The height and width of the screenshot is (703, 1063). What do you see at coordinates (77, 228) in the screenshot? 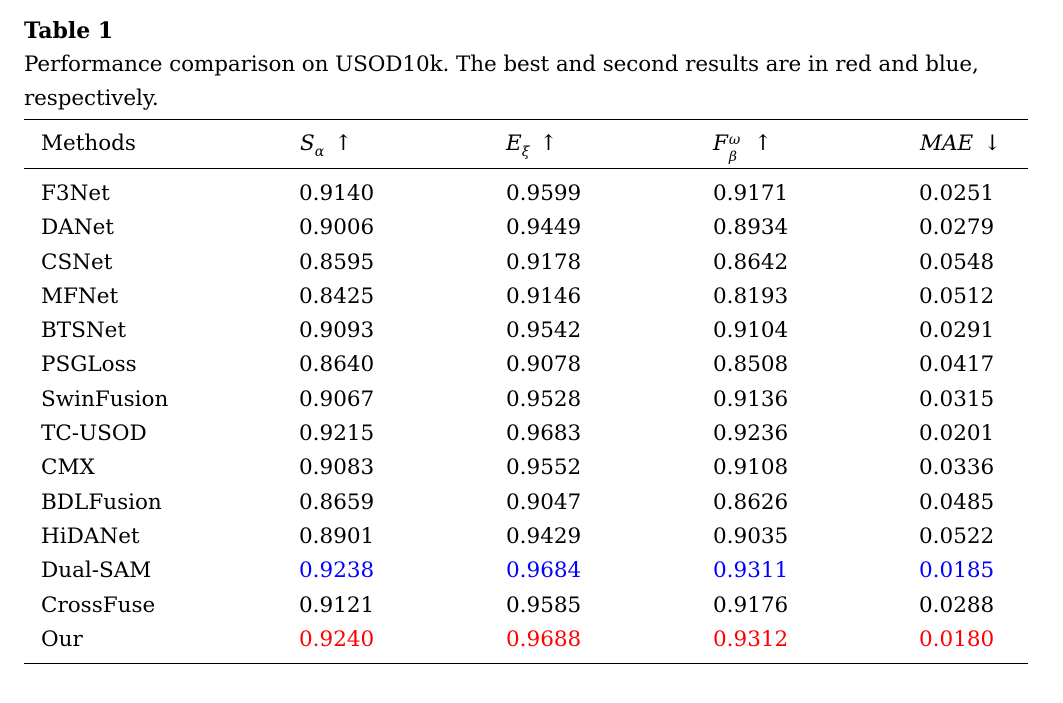
I see `method-cell: DANet` at bounding box center [77, 228].